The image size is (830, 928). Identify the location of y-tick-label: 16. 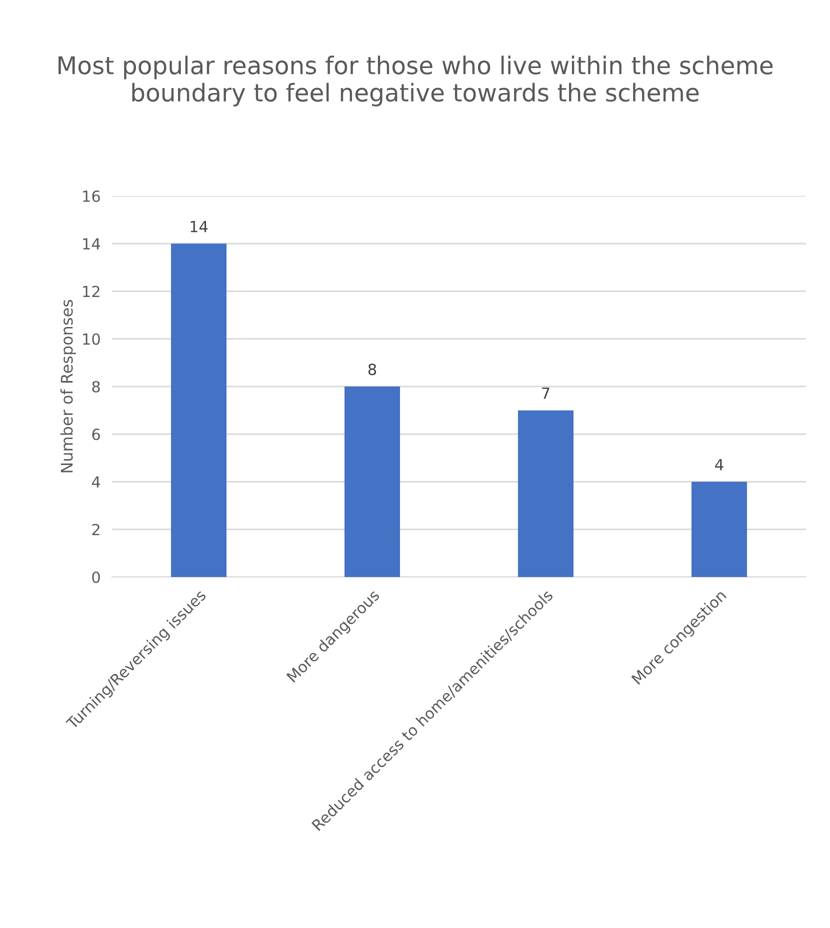
(91, 196).